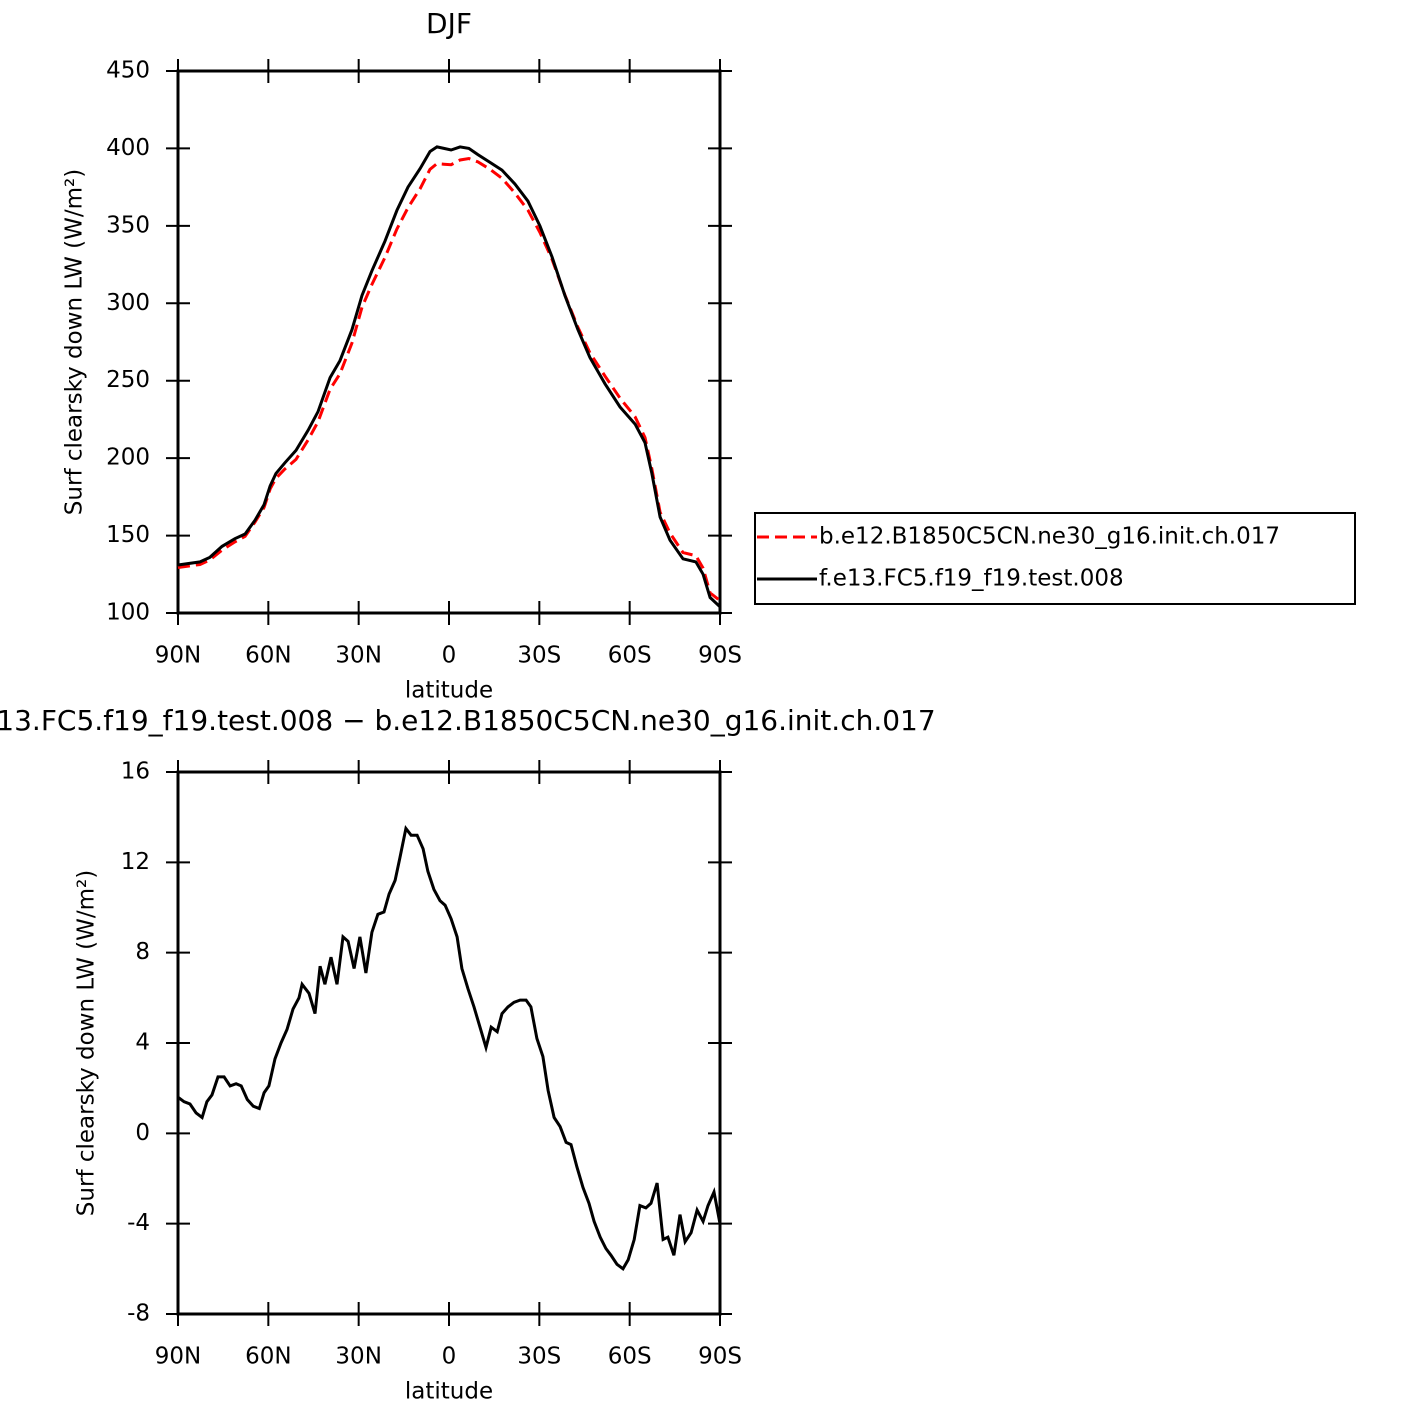 This screenshot has width=1413, height=1413. Describe the element at coordinates (128, 225) in the screenshot. I see `y-tick-label: 350` at that location.